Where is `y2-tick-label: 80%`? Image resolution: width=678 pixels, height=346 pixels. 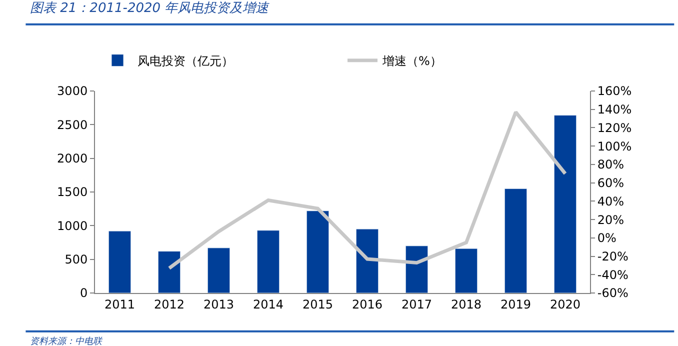
y2-tick-label: 80% is located at coordinates (610, 165).